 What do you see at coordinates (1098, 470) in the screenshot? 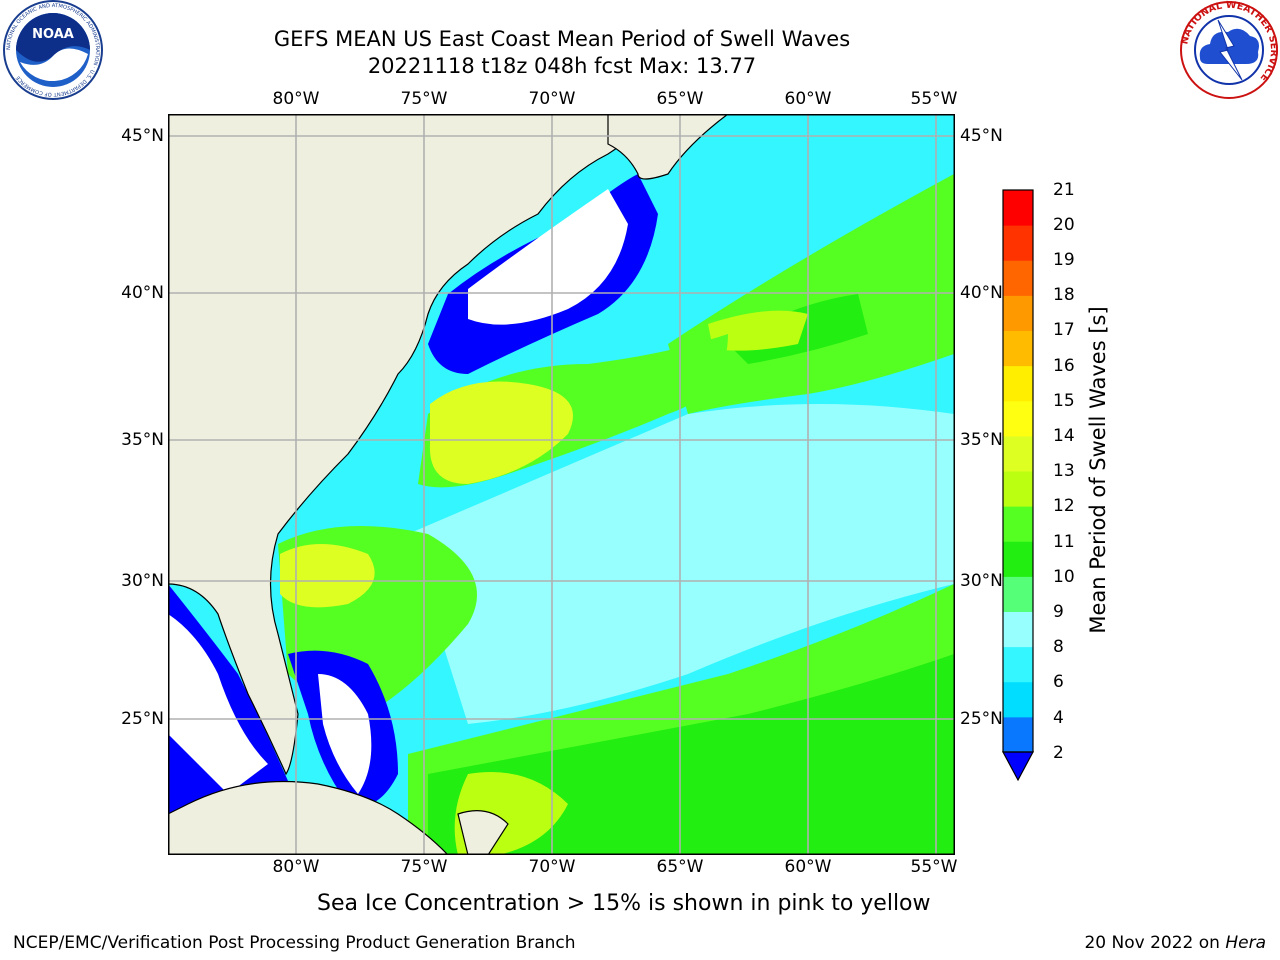
I see `colorbar-title: Mean Period of Swell Waves [s]` at bounding box center [1098, 470].